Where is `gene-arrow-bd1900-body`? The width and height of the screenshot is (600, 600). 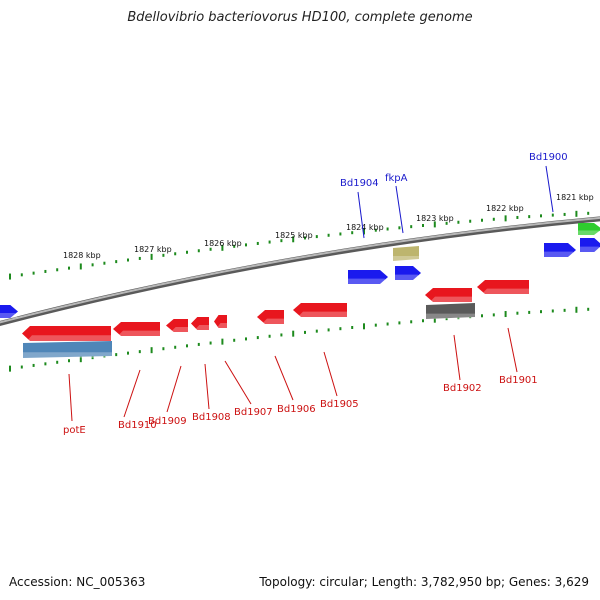
gene-arrow-bd1900-body is located at coordinates (560, 250).